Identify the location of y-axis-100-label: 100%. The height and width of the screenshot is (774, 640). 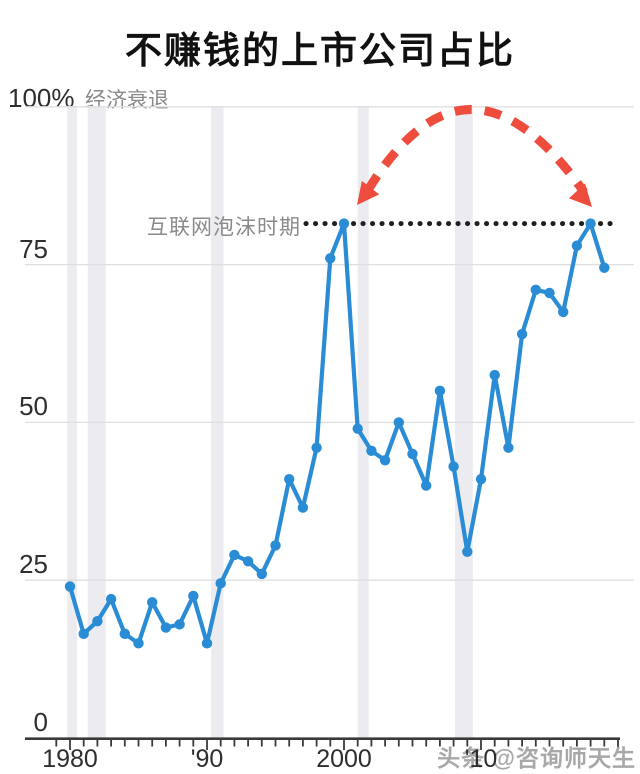
(41, 98).